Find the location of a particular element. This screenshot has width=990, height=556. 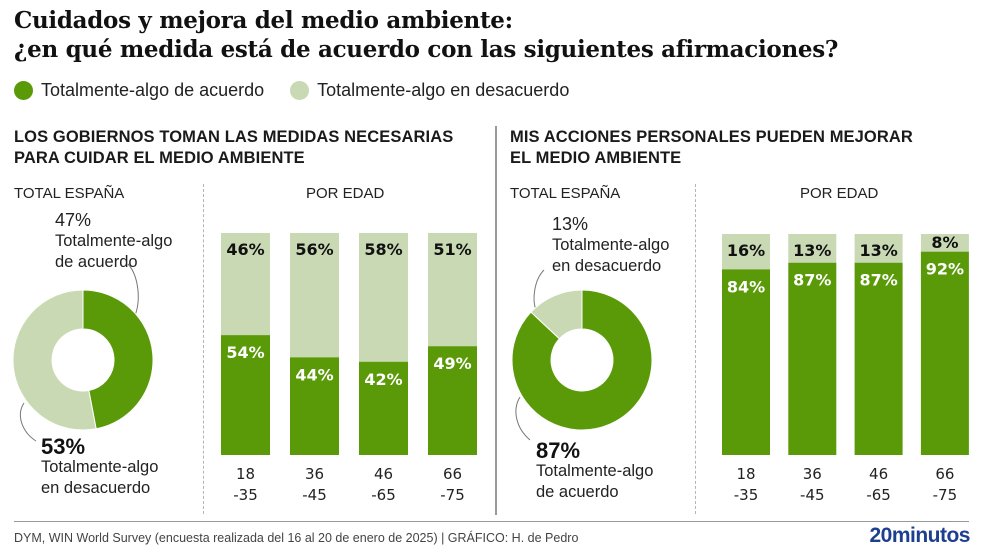

panel-1-donut-slice-agree is located at coordinates (118, 359).